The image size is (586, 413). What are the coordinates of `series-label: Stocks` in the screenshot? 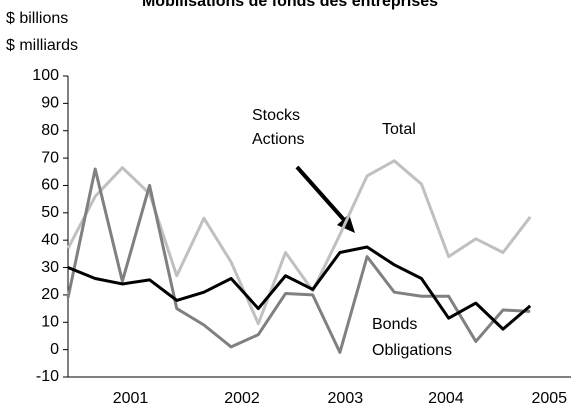 It's located at (276, 115).